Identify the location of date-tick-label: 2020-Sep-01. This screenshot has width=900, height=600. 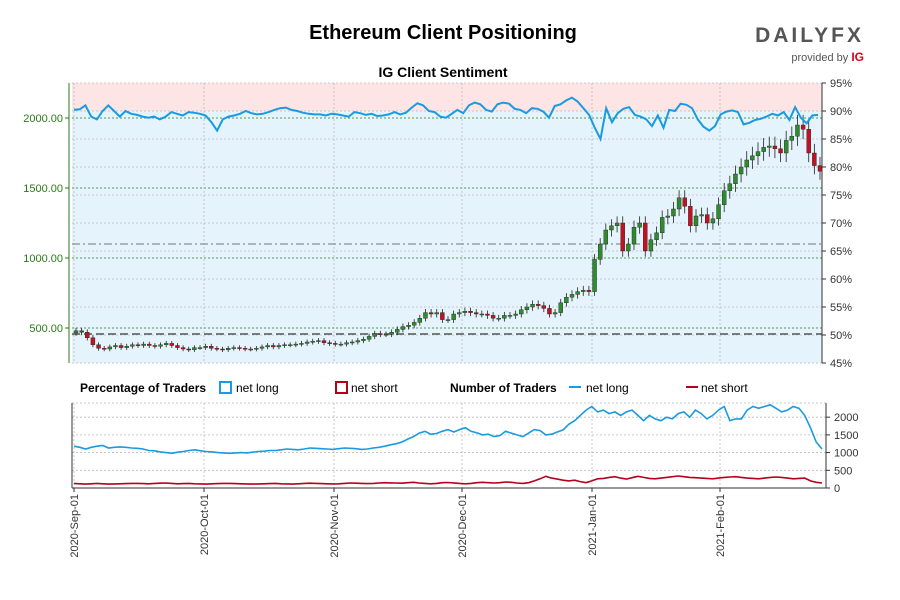
(75, 526).